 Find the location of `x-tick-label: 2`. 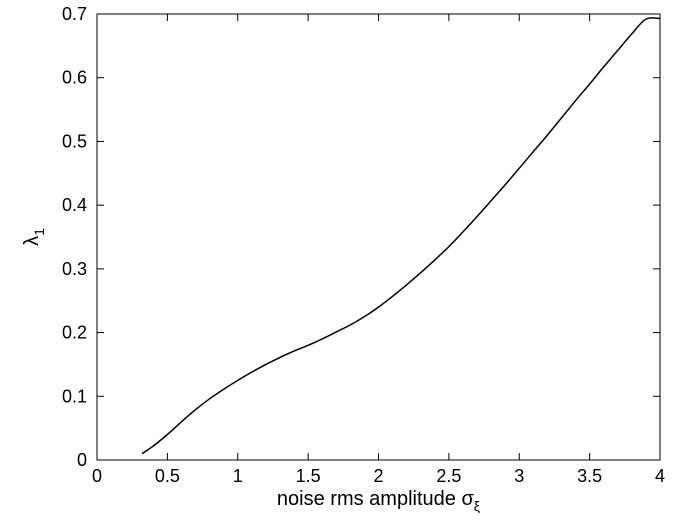

x-tick-label: 2 is located at coordinates (378, 476).